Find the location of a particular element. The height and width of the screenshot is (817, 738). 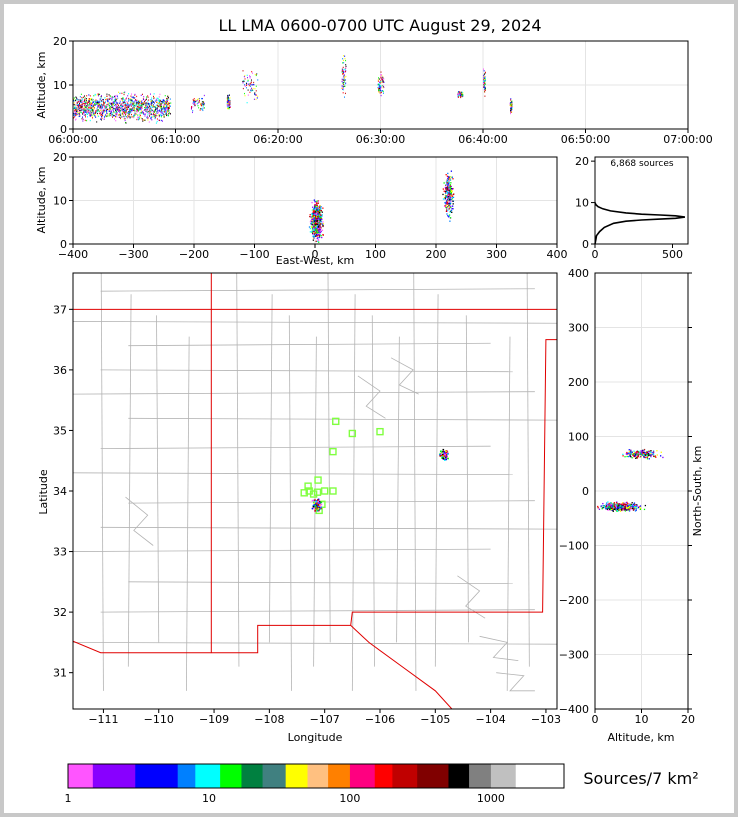

ew-xtick-label: −400 is located at coordinates (73, 254).